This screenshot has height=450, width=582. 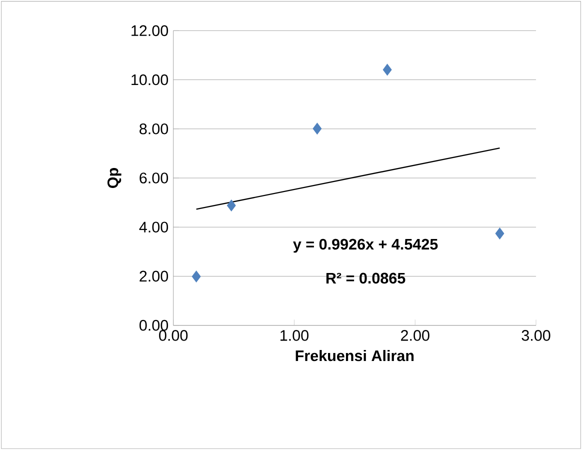 What do you see at coordinates (536, 335) in the screenshot?
I see `x-tick-label: 3.00` at bounding box center [536, 335].